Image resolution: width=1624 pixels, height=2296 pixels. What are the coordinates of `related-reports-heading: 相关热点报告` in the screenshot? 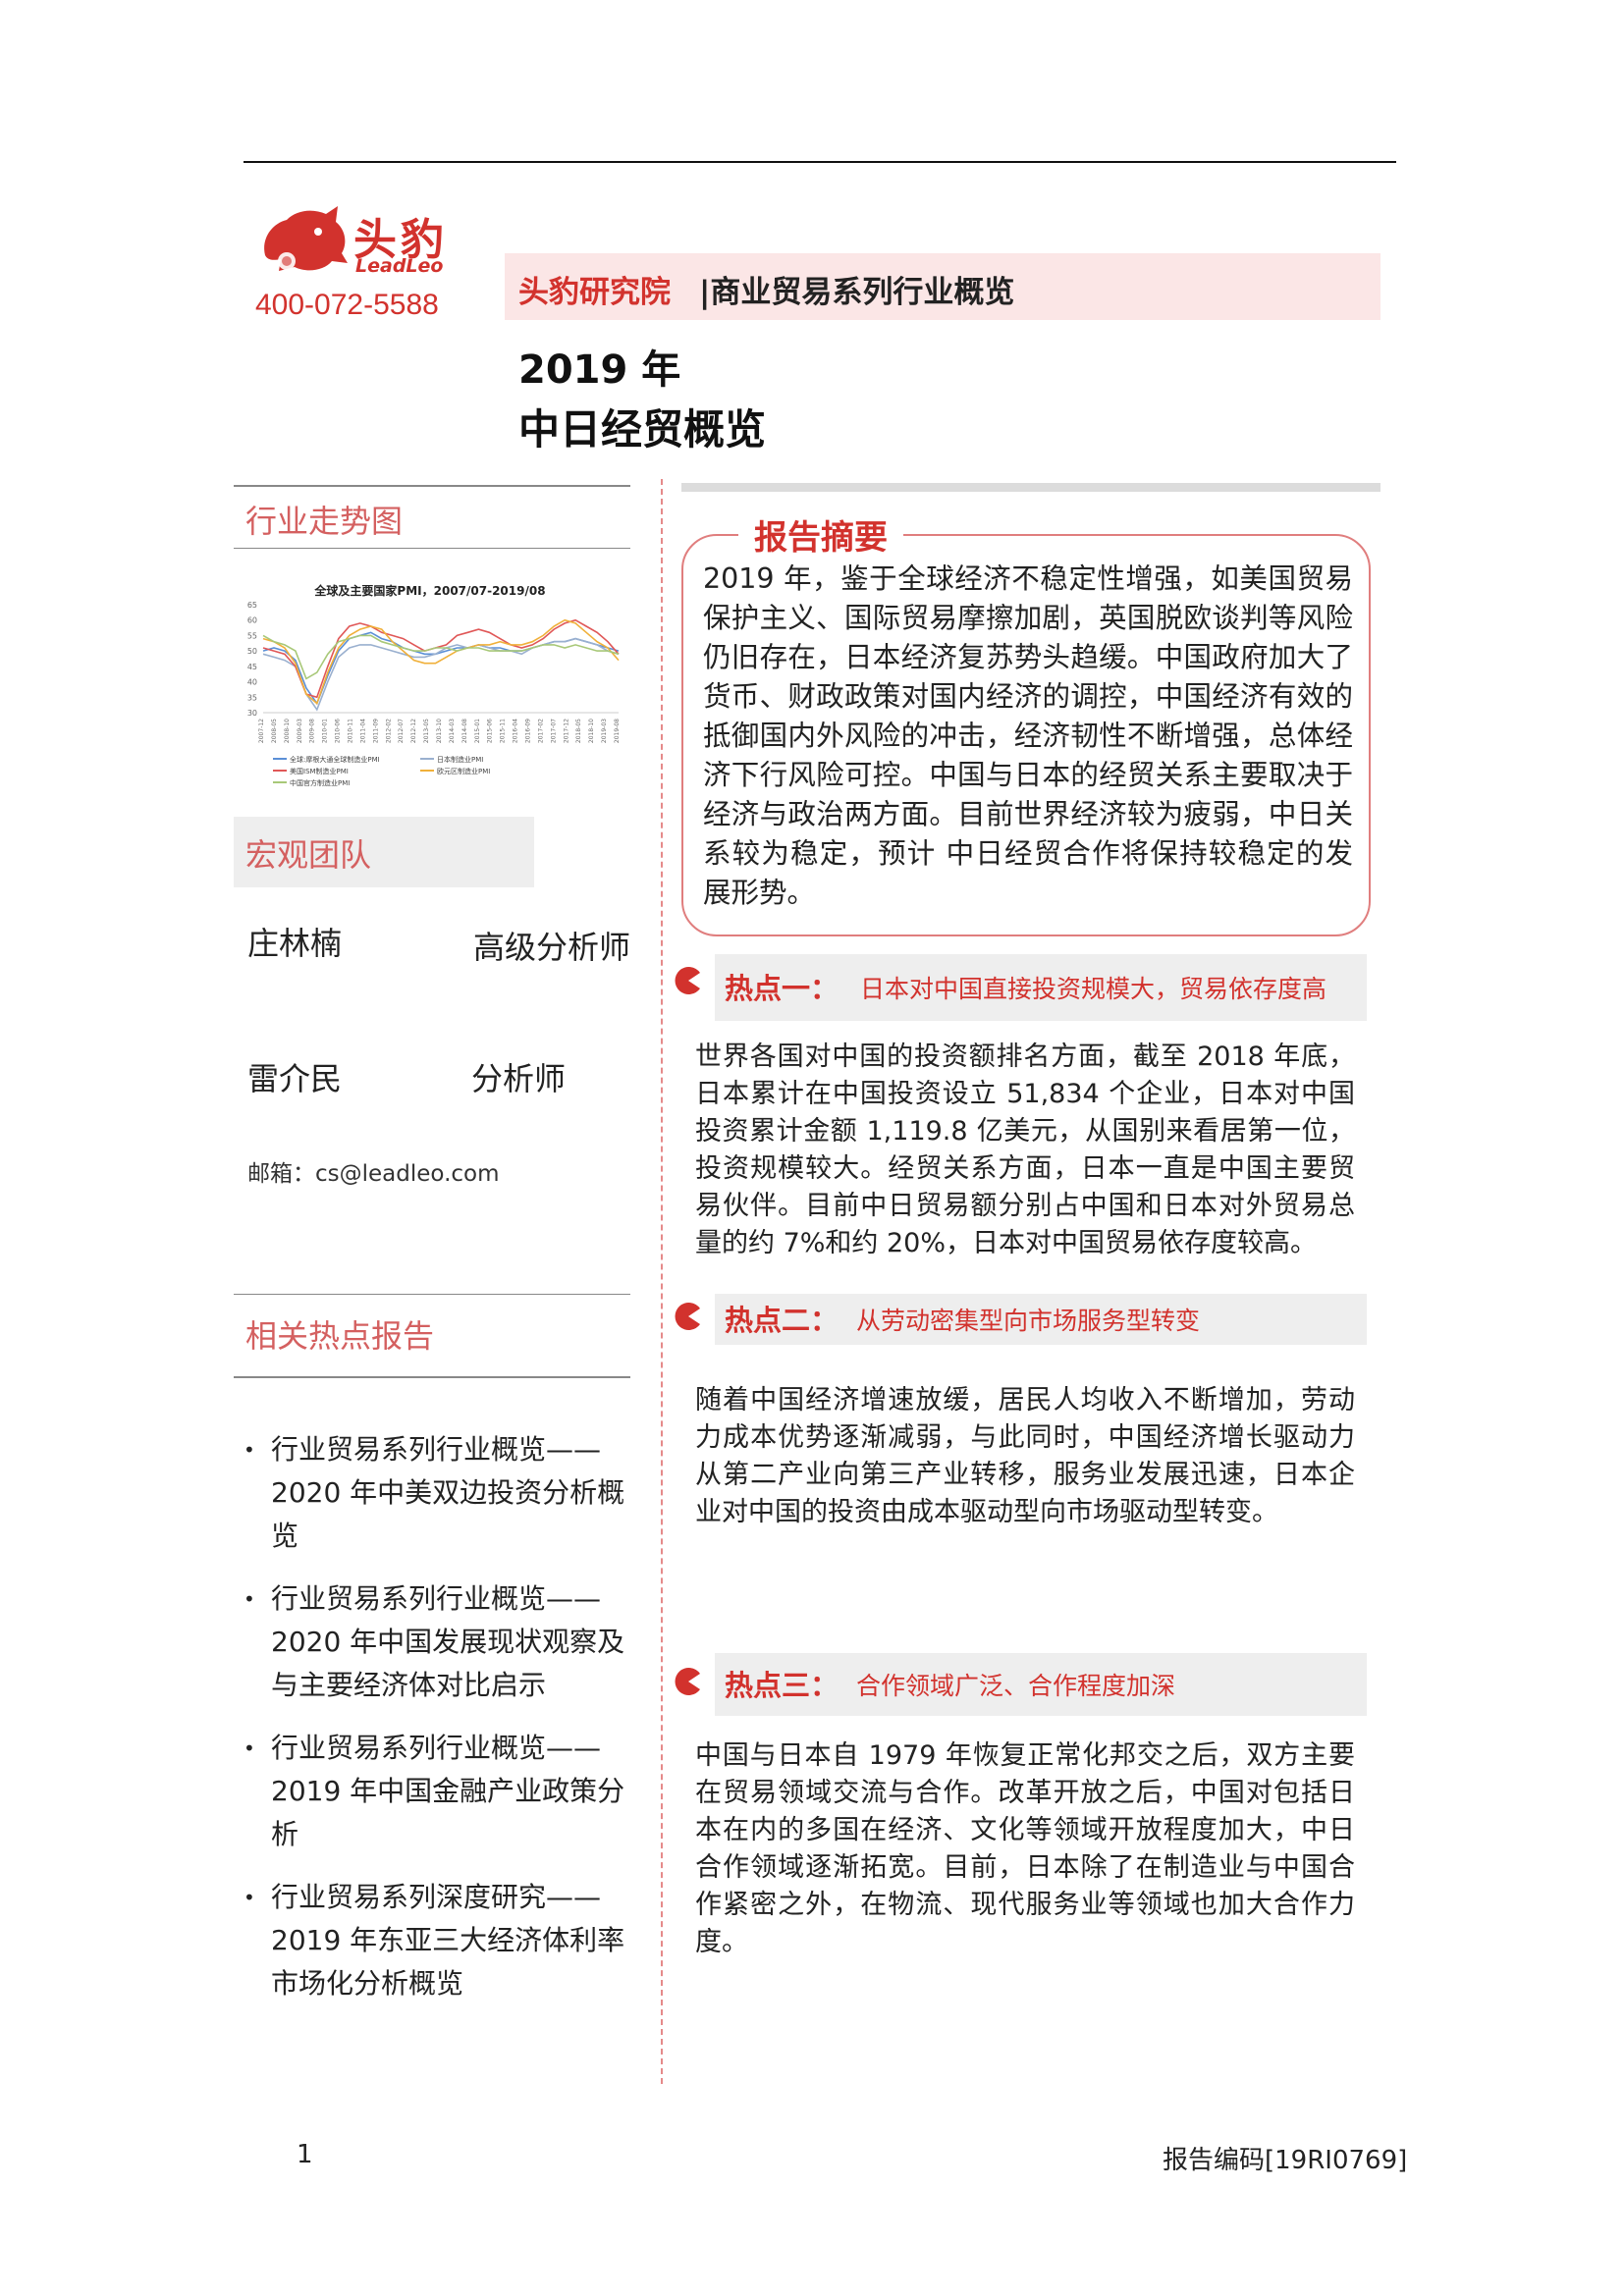 It's located at (340, 1336).